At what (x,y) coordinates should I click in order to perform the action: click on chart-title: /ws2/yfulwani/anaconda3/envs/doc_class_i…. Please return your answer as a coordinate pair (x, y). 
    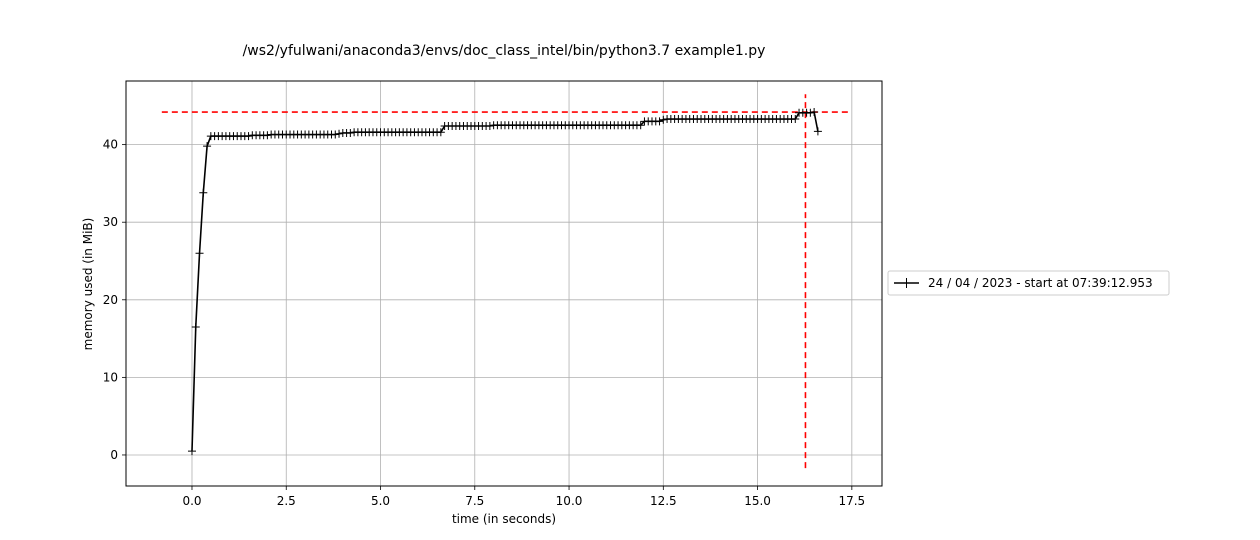
    Looking at the image, I should click on (504, 51).